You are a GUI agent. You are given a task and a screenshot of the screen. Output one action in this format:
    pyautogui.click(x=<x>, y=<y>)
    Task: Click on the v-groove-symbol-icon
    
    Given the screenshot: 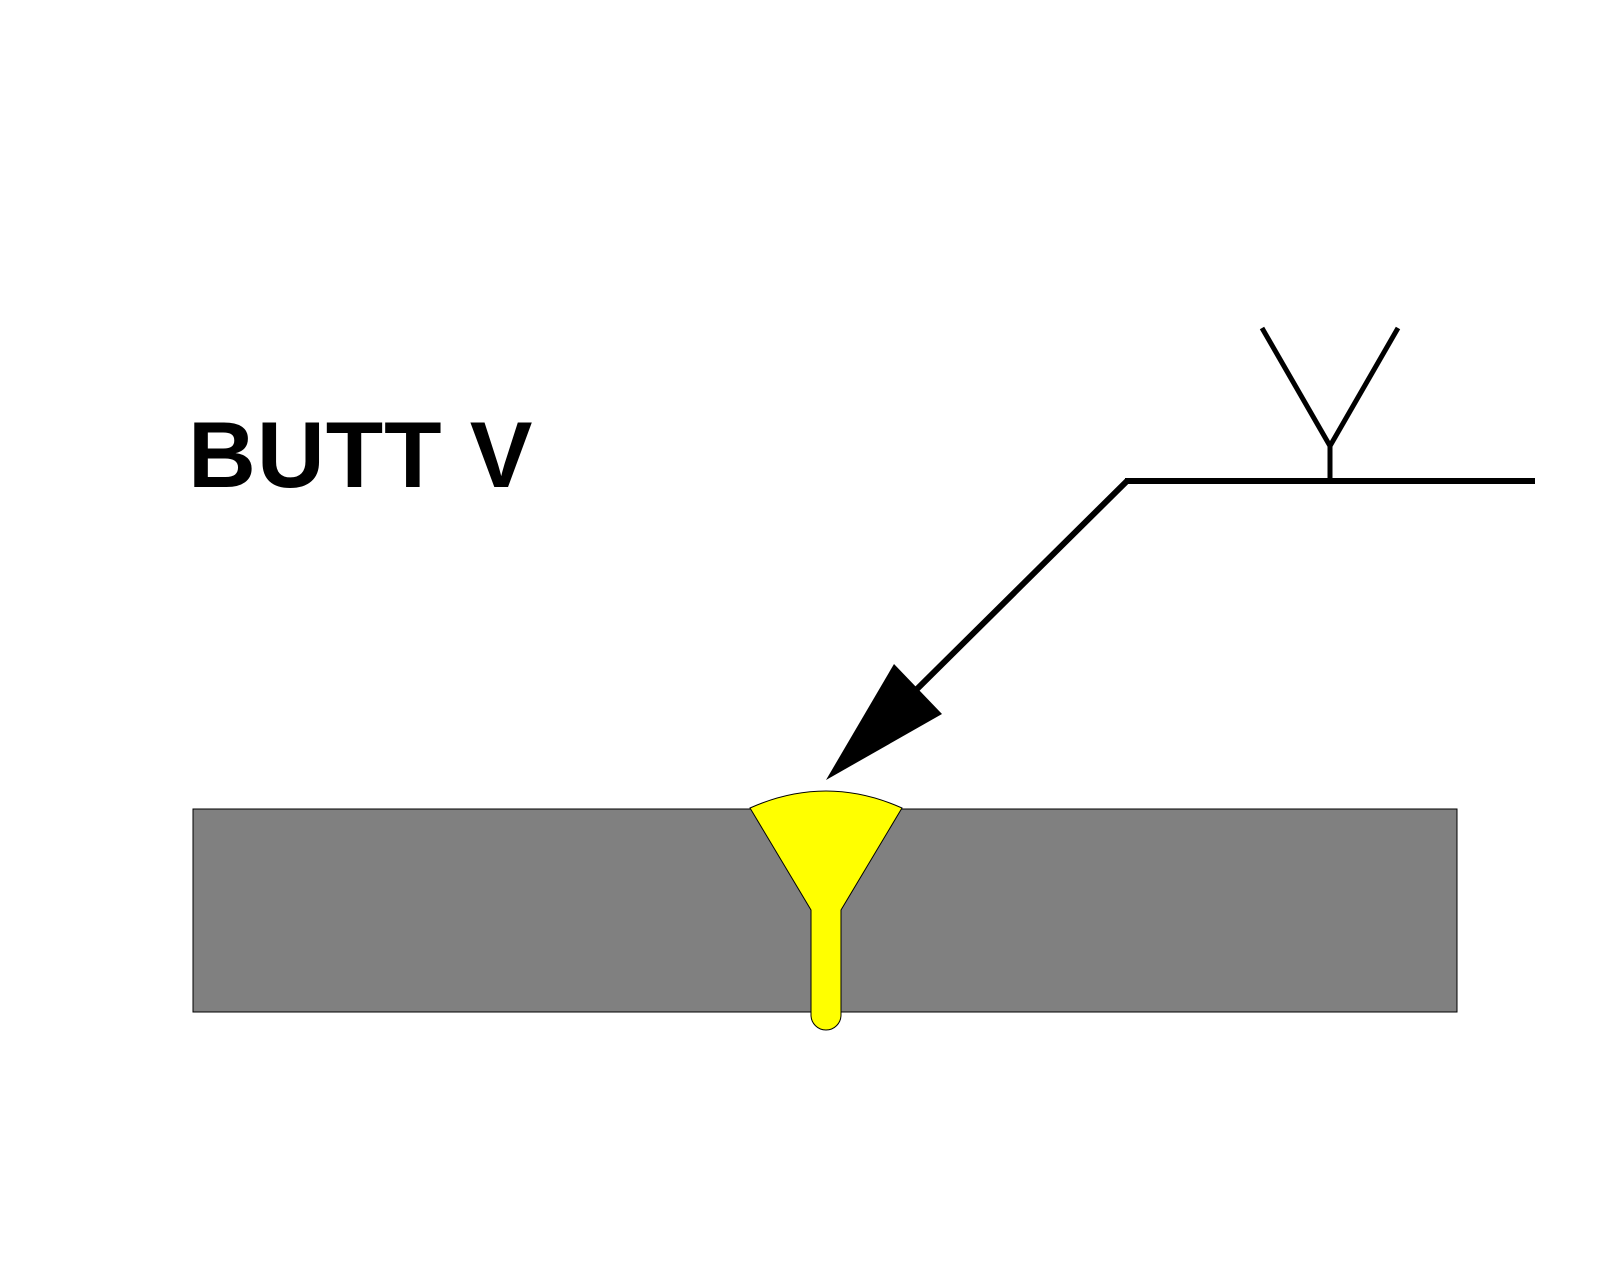 What is the action you would take?
    pyautogui.click(x=1330, y=403)
    